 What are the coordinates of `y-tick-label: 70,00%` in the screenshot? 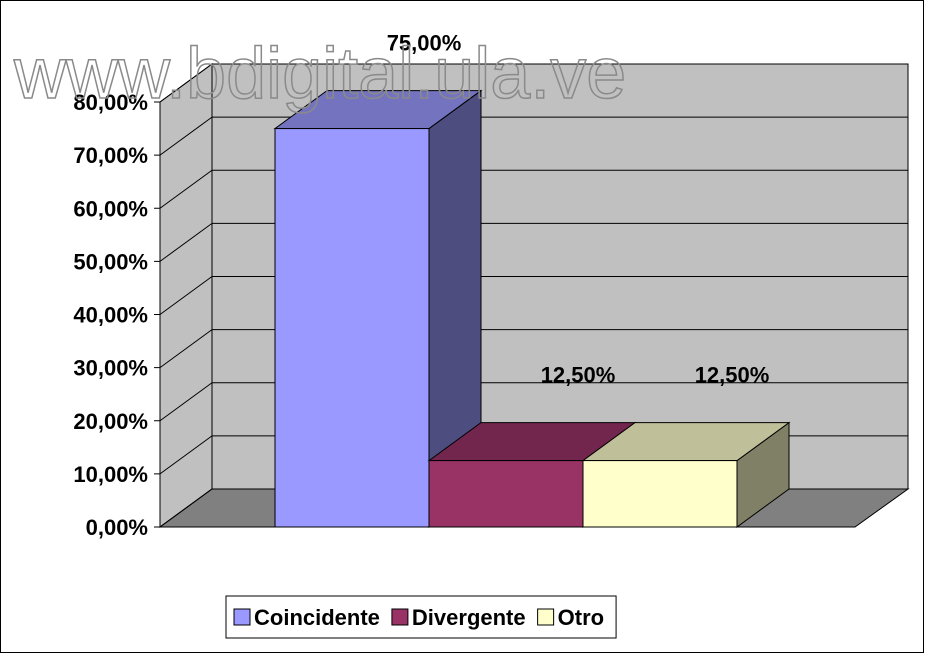 It's located at (110, 155).